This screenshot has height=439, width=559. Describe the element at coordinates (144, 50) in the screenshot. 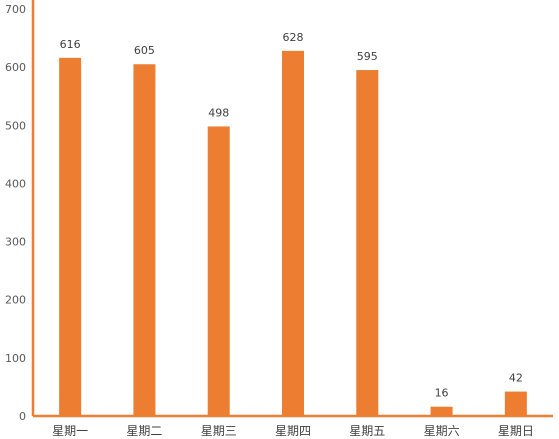

I see `data-label: 605` at that location.